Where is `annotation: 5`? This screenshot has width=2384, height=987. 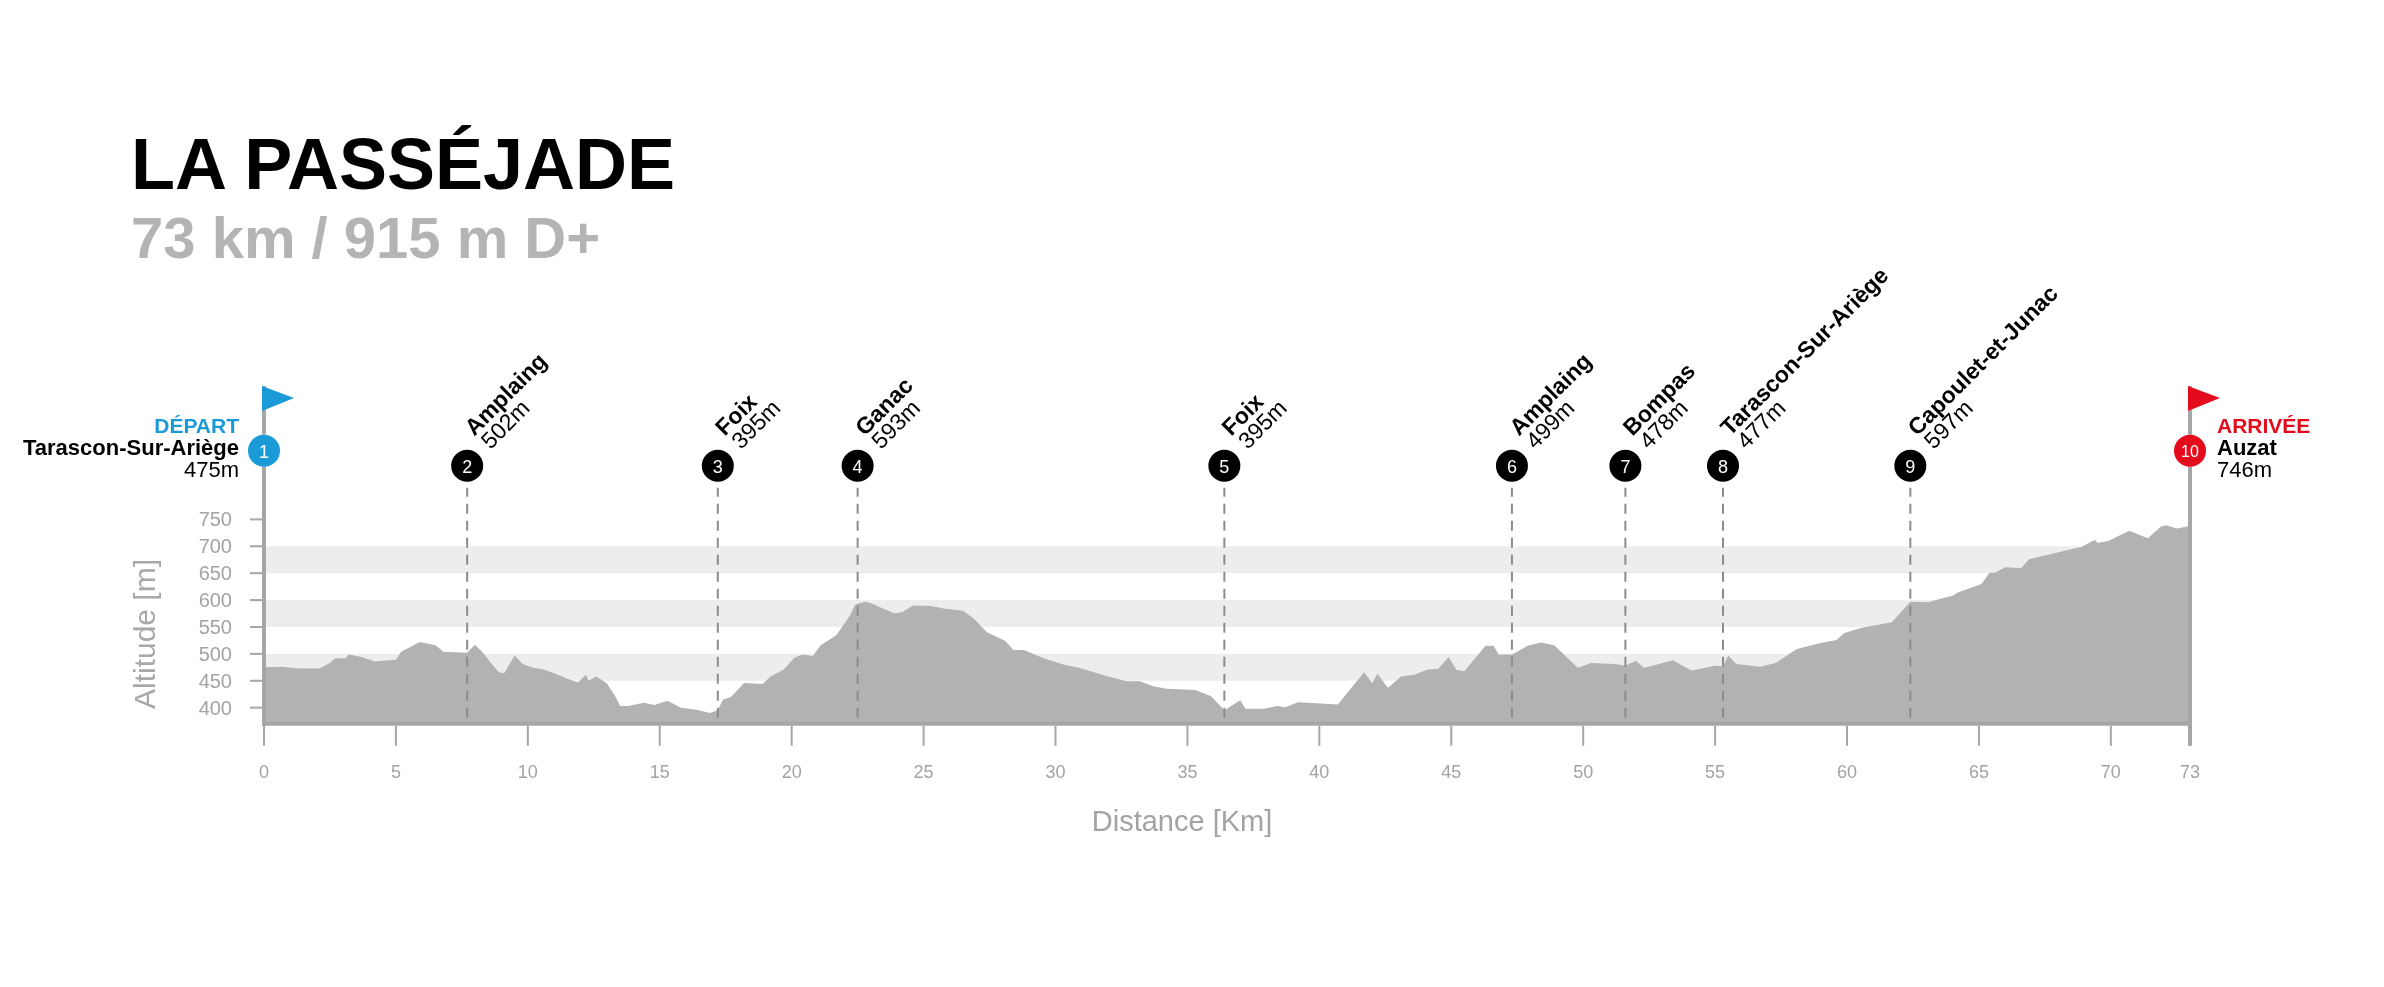
annotation: 5 is located at coordinates (1224, 466).